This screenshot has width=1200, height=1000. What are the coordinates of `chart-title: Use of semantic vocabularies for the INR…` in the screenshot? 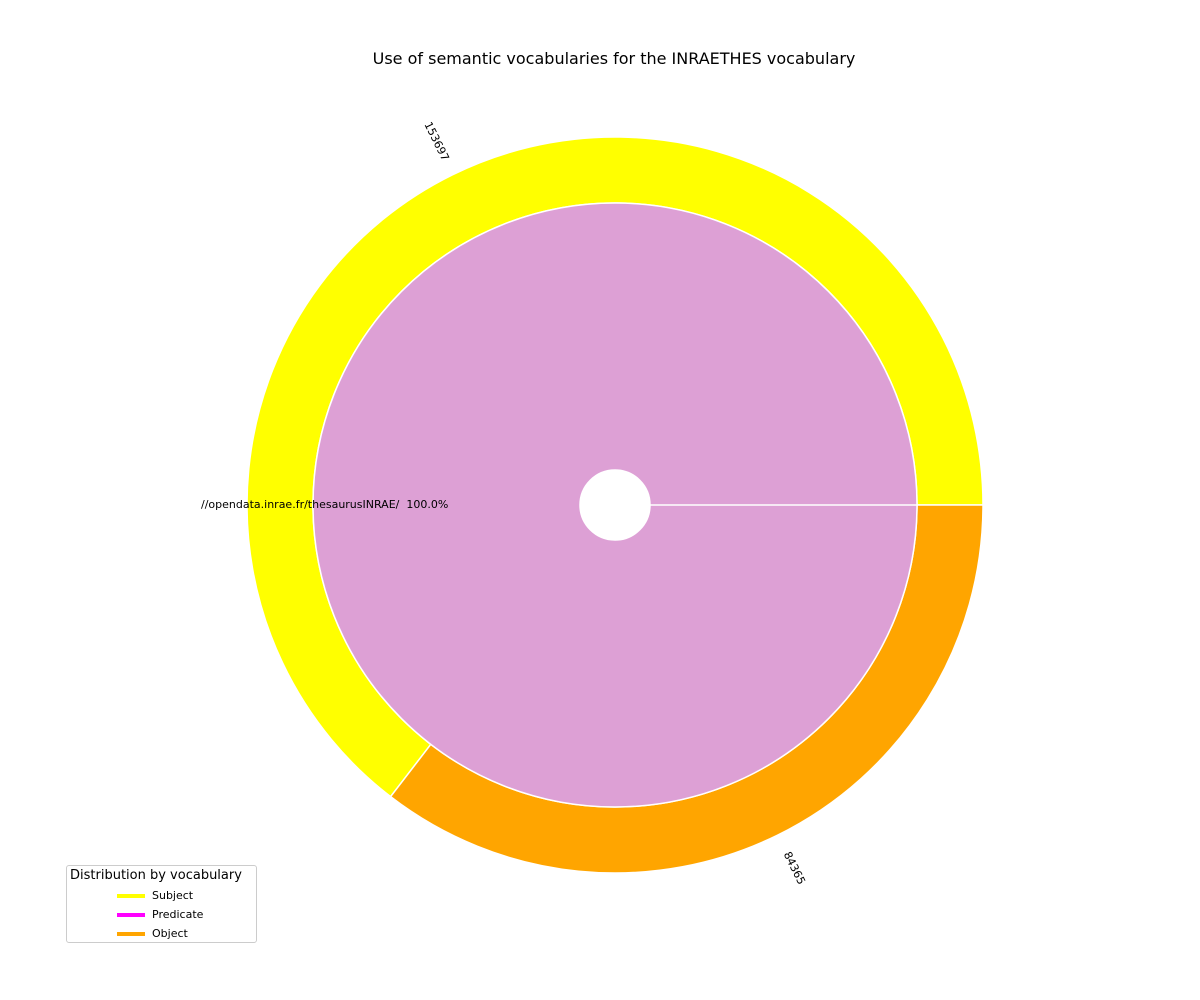 It's located at (614, 58).